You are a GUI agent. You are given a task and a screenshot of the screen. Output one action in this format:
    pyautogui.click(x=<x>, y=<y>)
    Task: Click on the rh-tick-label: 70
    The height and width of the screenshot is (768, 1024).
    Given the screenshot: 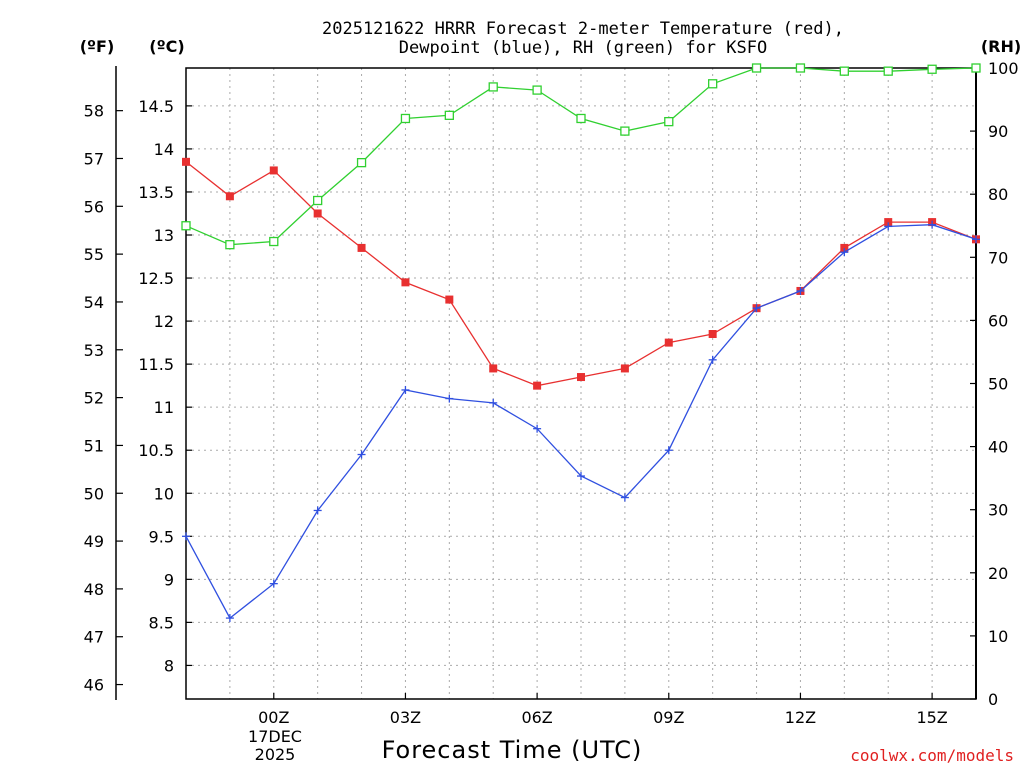 What is the action you would take?
    pyautogui.click(x=998, y=257)
    